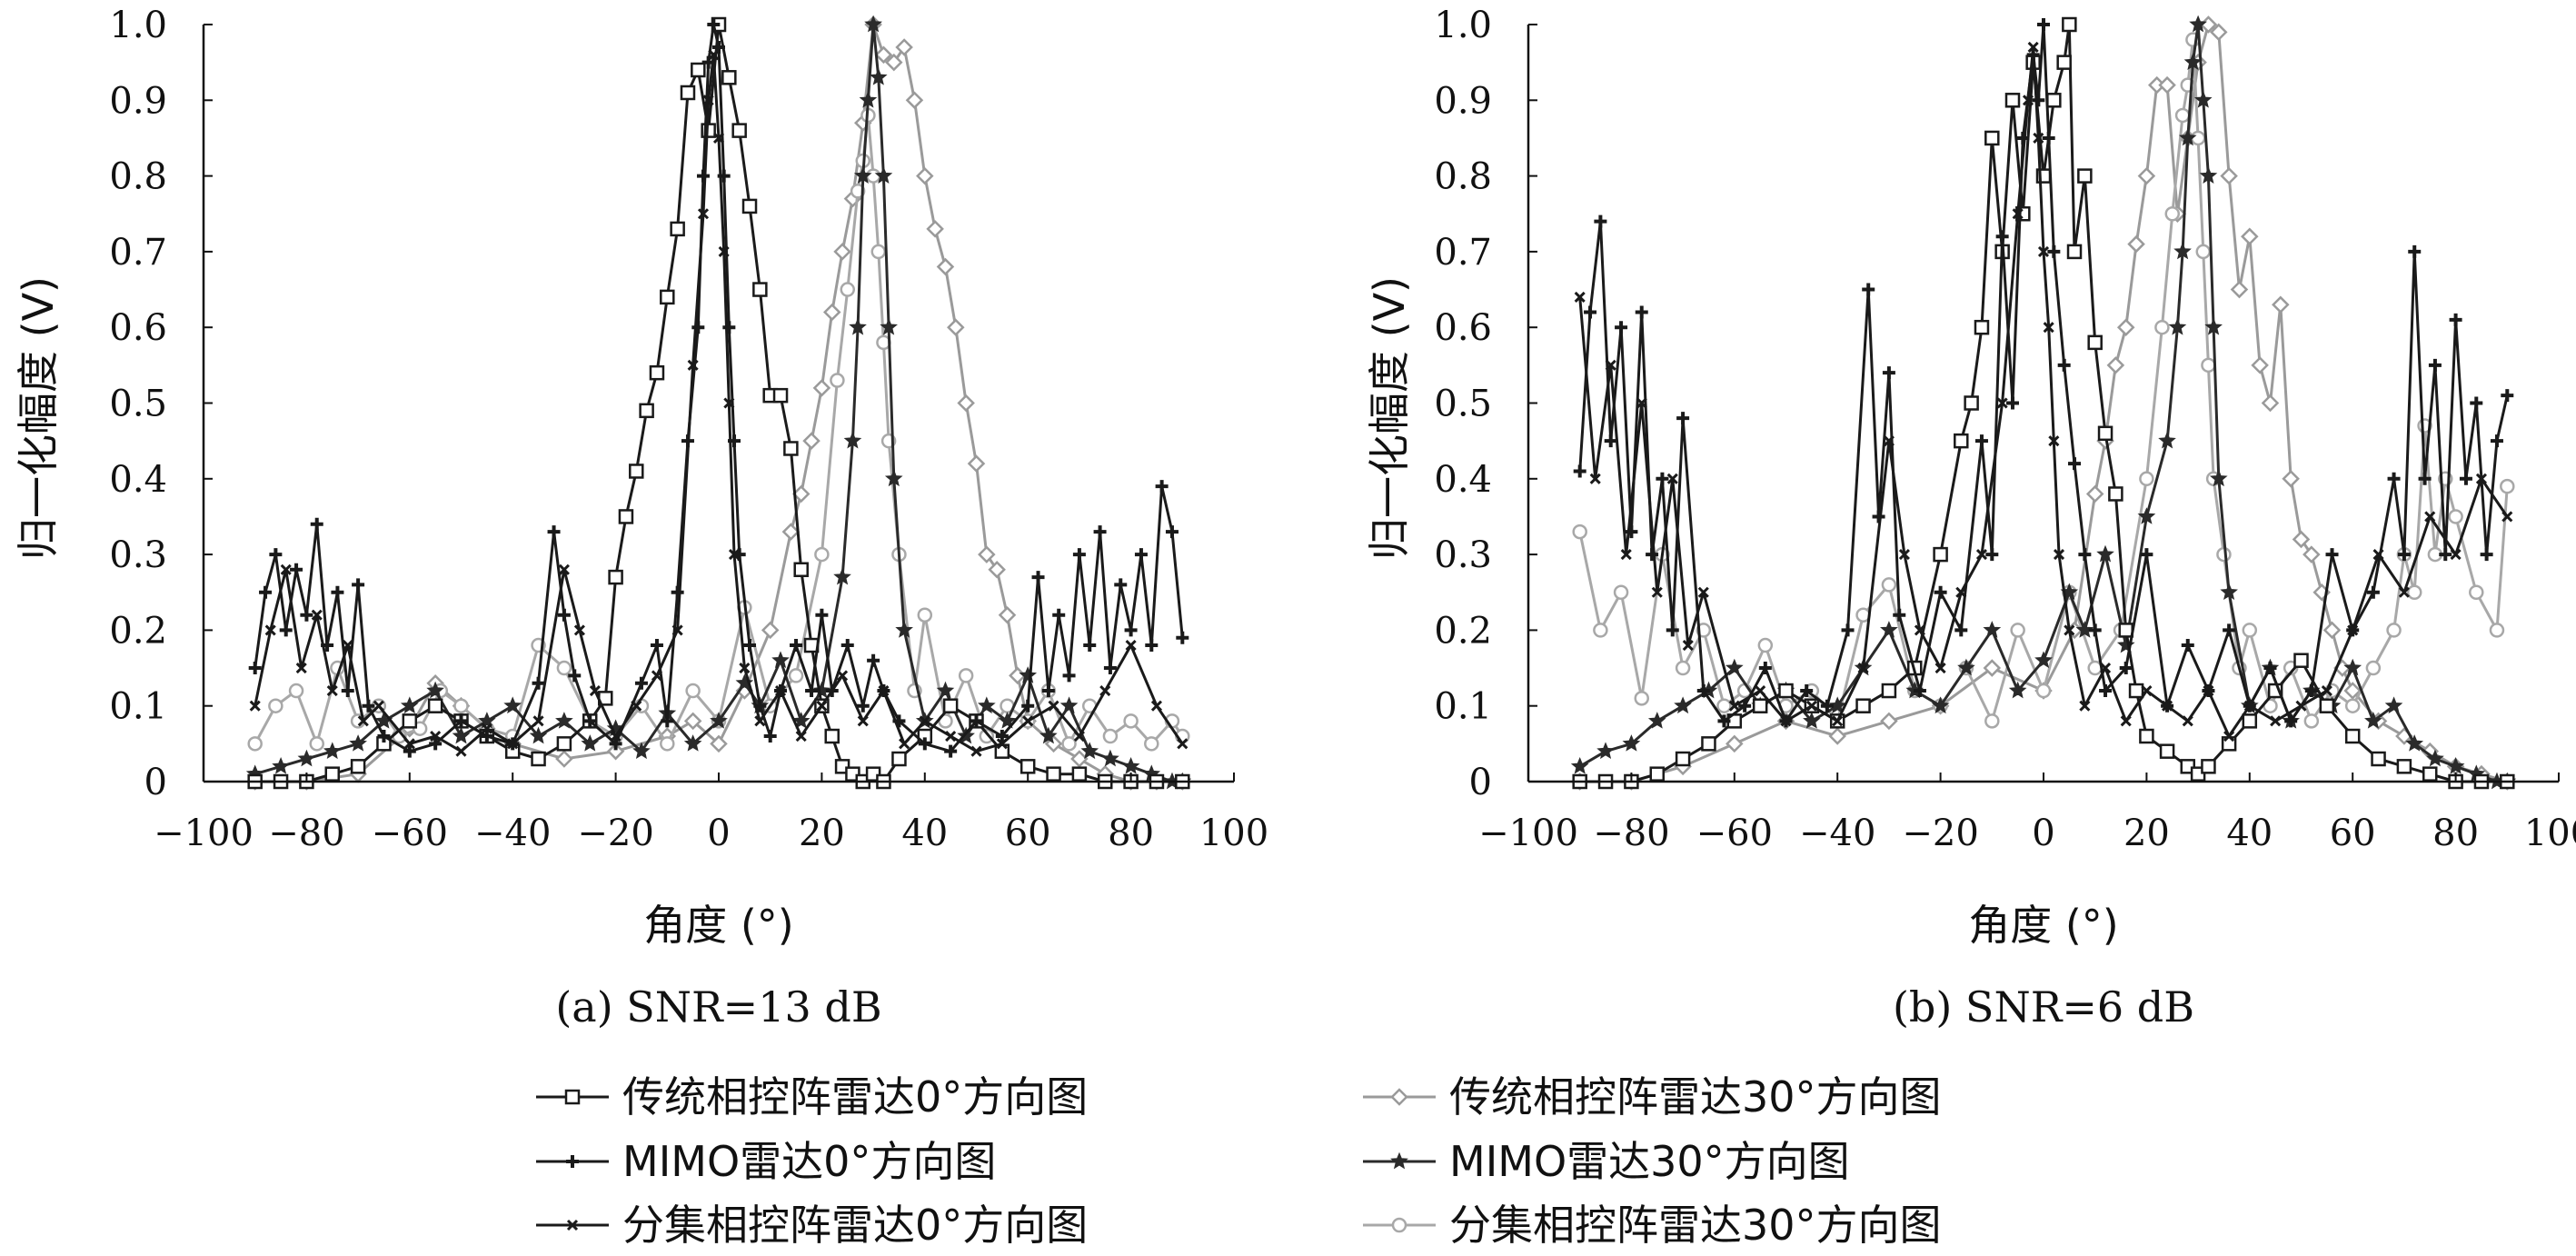 This screenshot has height=1256, width=2576. What do you see at coordinates (2146, 833) in the screenshot?
I see `panel-b-x-tick-label: 20` at bounding box center [2146, 833].